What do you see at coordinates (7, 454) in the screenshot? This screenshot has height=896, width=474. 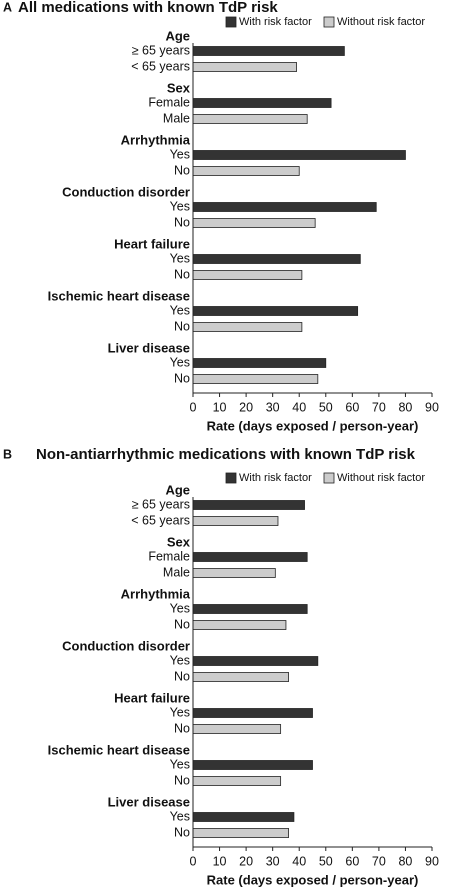 I see `panel-label: B` at bounding box center [7, 454].